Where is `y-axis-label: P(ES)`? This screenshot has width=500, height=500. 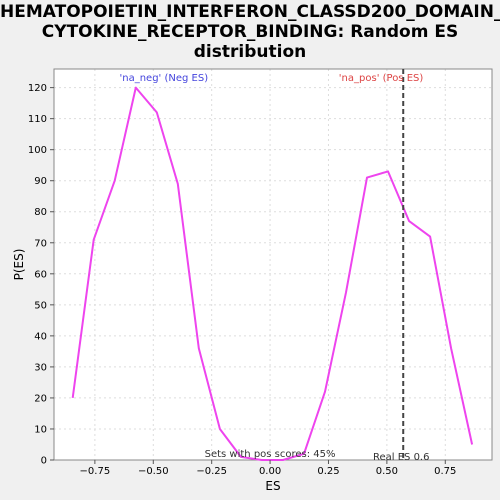
y-axis-label: P(ES) is located at coordinates (19, 265).